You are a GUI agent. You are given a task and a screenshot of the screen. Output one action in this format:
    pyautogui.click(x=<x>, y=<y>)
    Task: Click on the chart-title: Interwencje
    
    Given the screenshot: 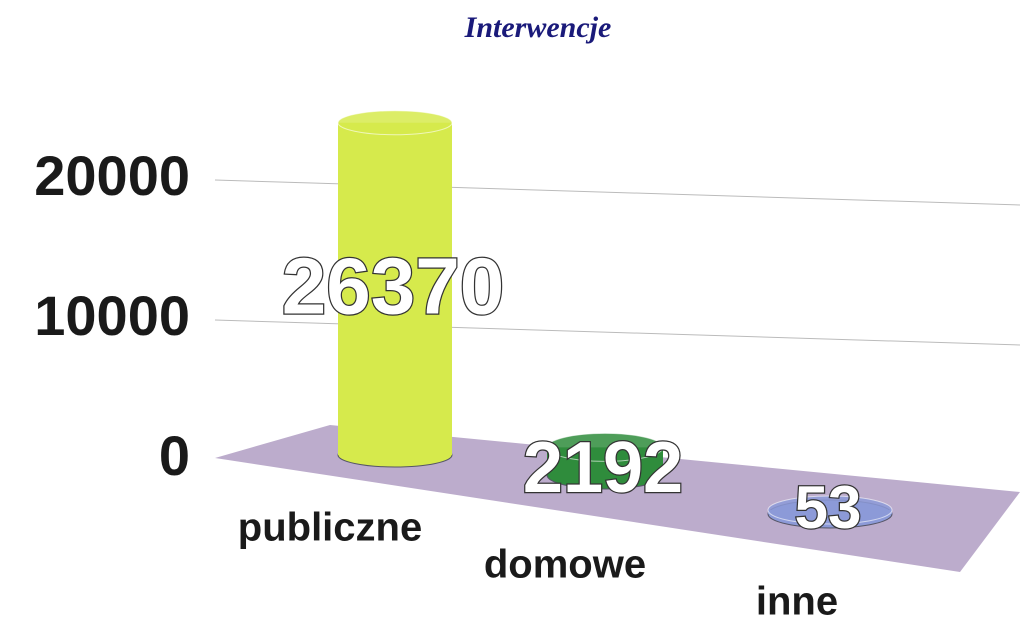 What is the action you would take?
    pyautogui.click(x=538, y=27)
    